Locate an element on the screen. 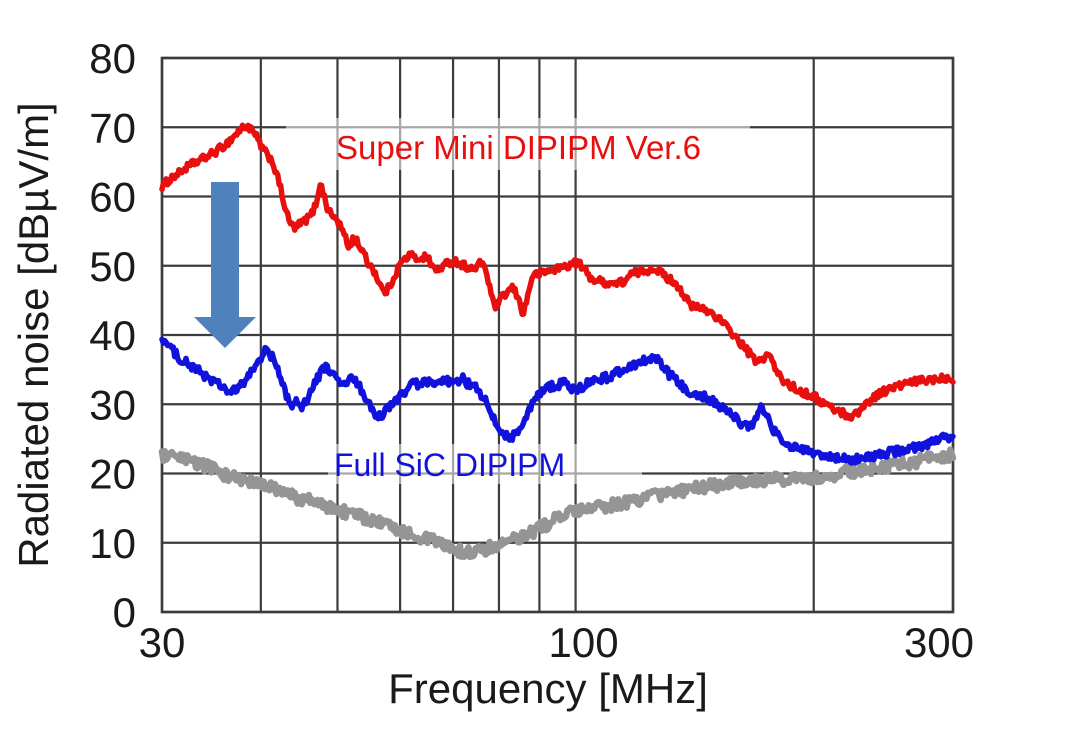 Image resolution: width=1080 pixels, height=739 pixels. y-tick-label: 40 is located at coordinates (112, 335).